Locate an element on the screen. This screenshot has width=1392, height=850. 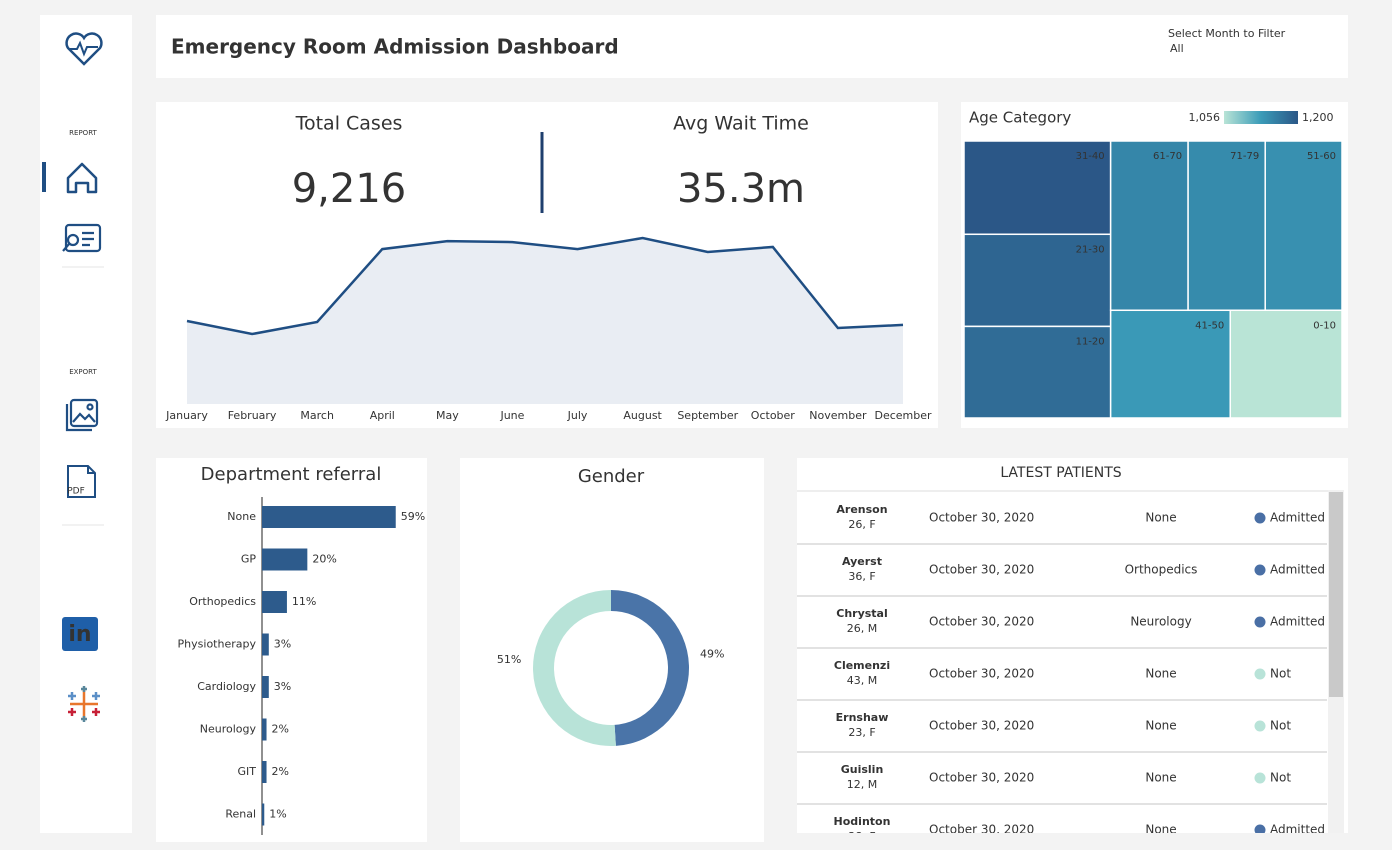
patient-details: 28, F is located at coordinates (861, 836).